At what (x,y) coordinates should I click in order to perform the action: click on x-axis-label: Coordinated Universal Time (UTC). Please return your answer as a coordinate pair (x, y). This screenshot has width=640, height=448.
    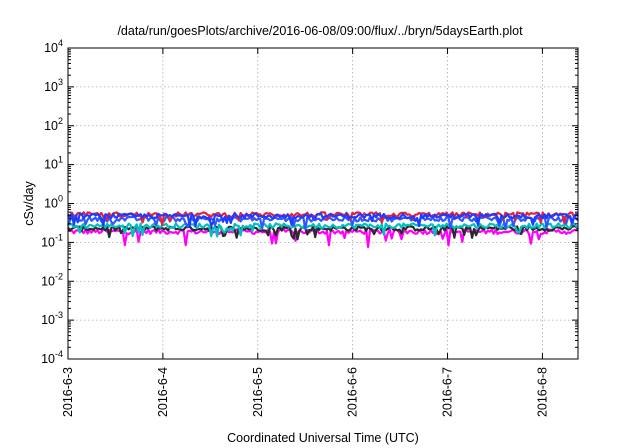
    Looking at the image, I should click on (323, 438).